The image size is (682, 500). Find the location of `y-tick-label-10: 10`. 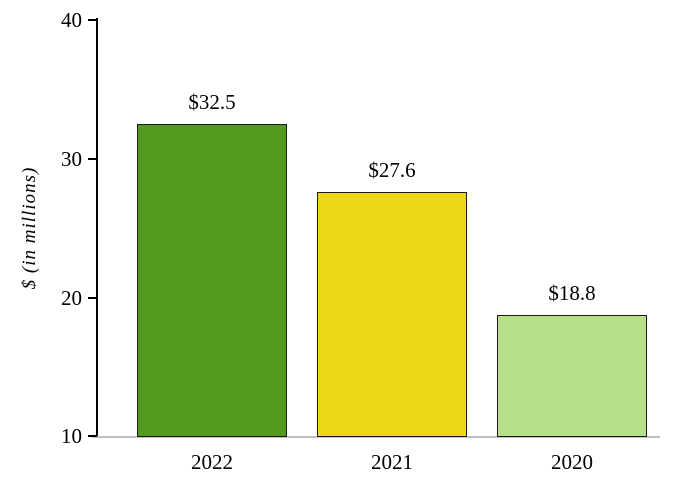

y-tick-label-10: 10 is located at coordinates (71, 436).